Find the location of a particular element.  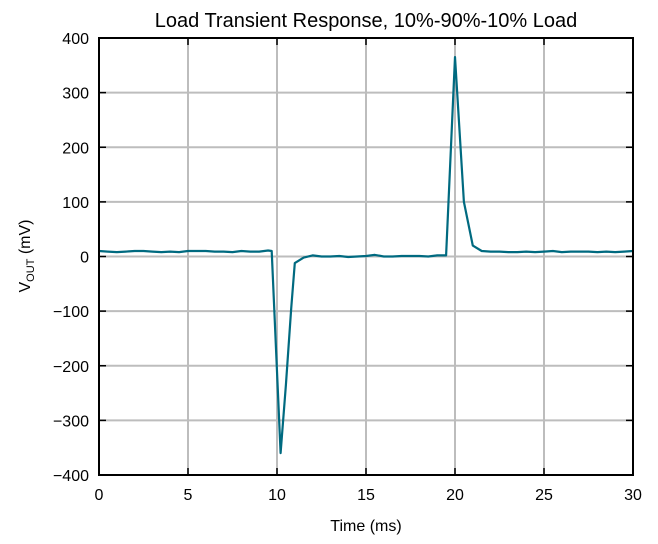

y-tick-label: −100 is located at coordinates (71, 312).